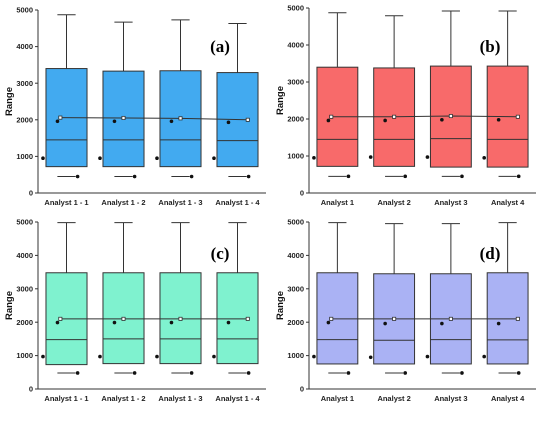  What do you see at coordinates (424, 116) in the screenshot?
I see `mean-trend-line` at bounding box center [424, 116].